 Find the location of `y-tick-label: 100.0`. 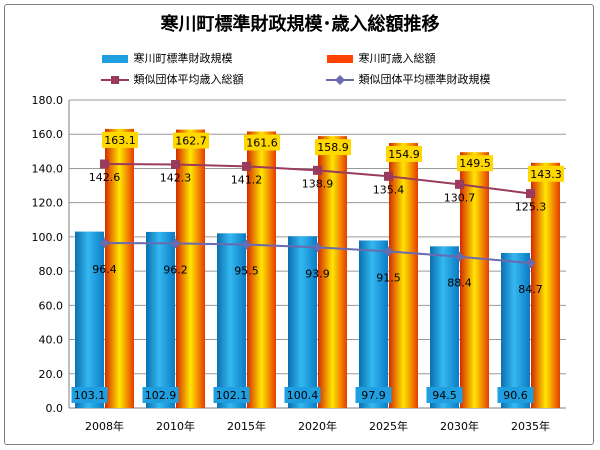

y-tick-label: 100.0 is located at coordinates (48, 237).